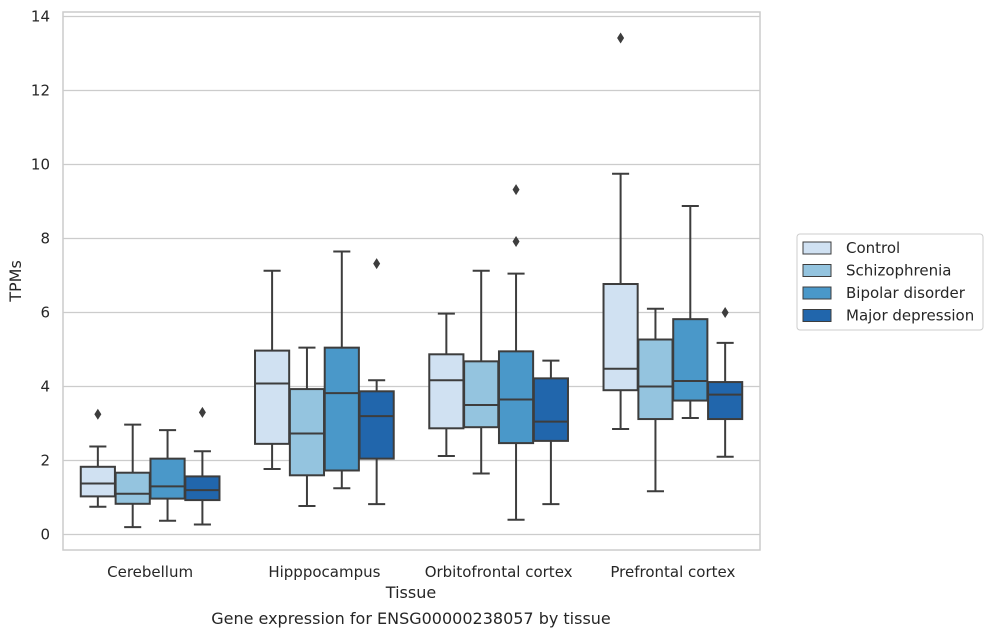  Describe the element at coordinates (45, 313) in the screenshot. I see `y-tick-label: 6` at that location.